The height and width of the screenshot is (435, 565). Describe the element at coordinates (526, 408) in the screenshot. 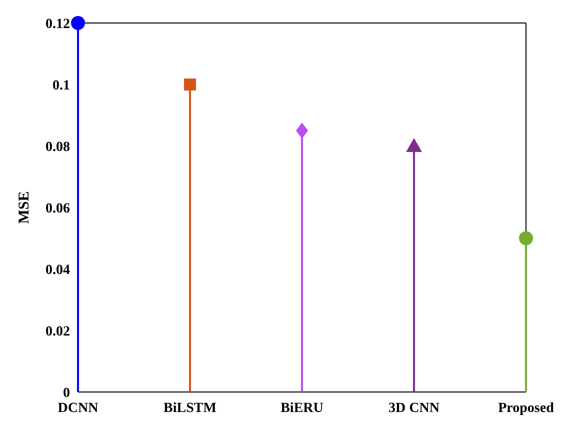

I see `x-tick-label: Proposed` at that location.